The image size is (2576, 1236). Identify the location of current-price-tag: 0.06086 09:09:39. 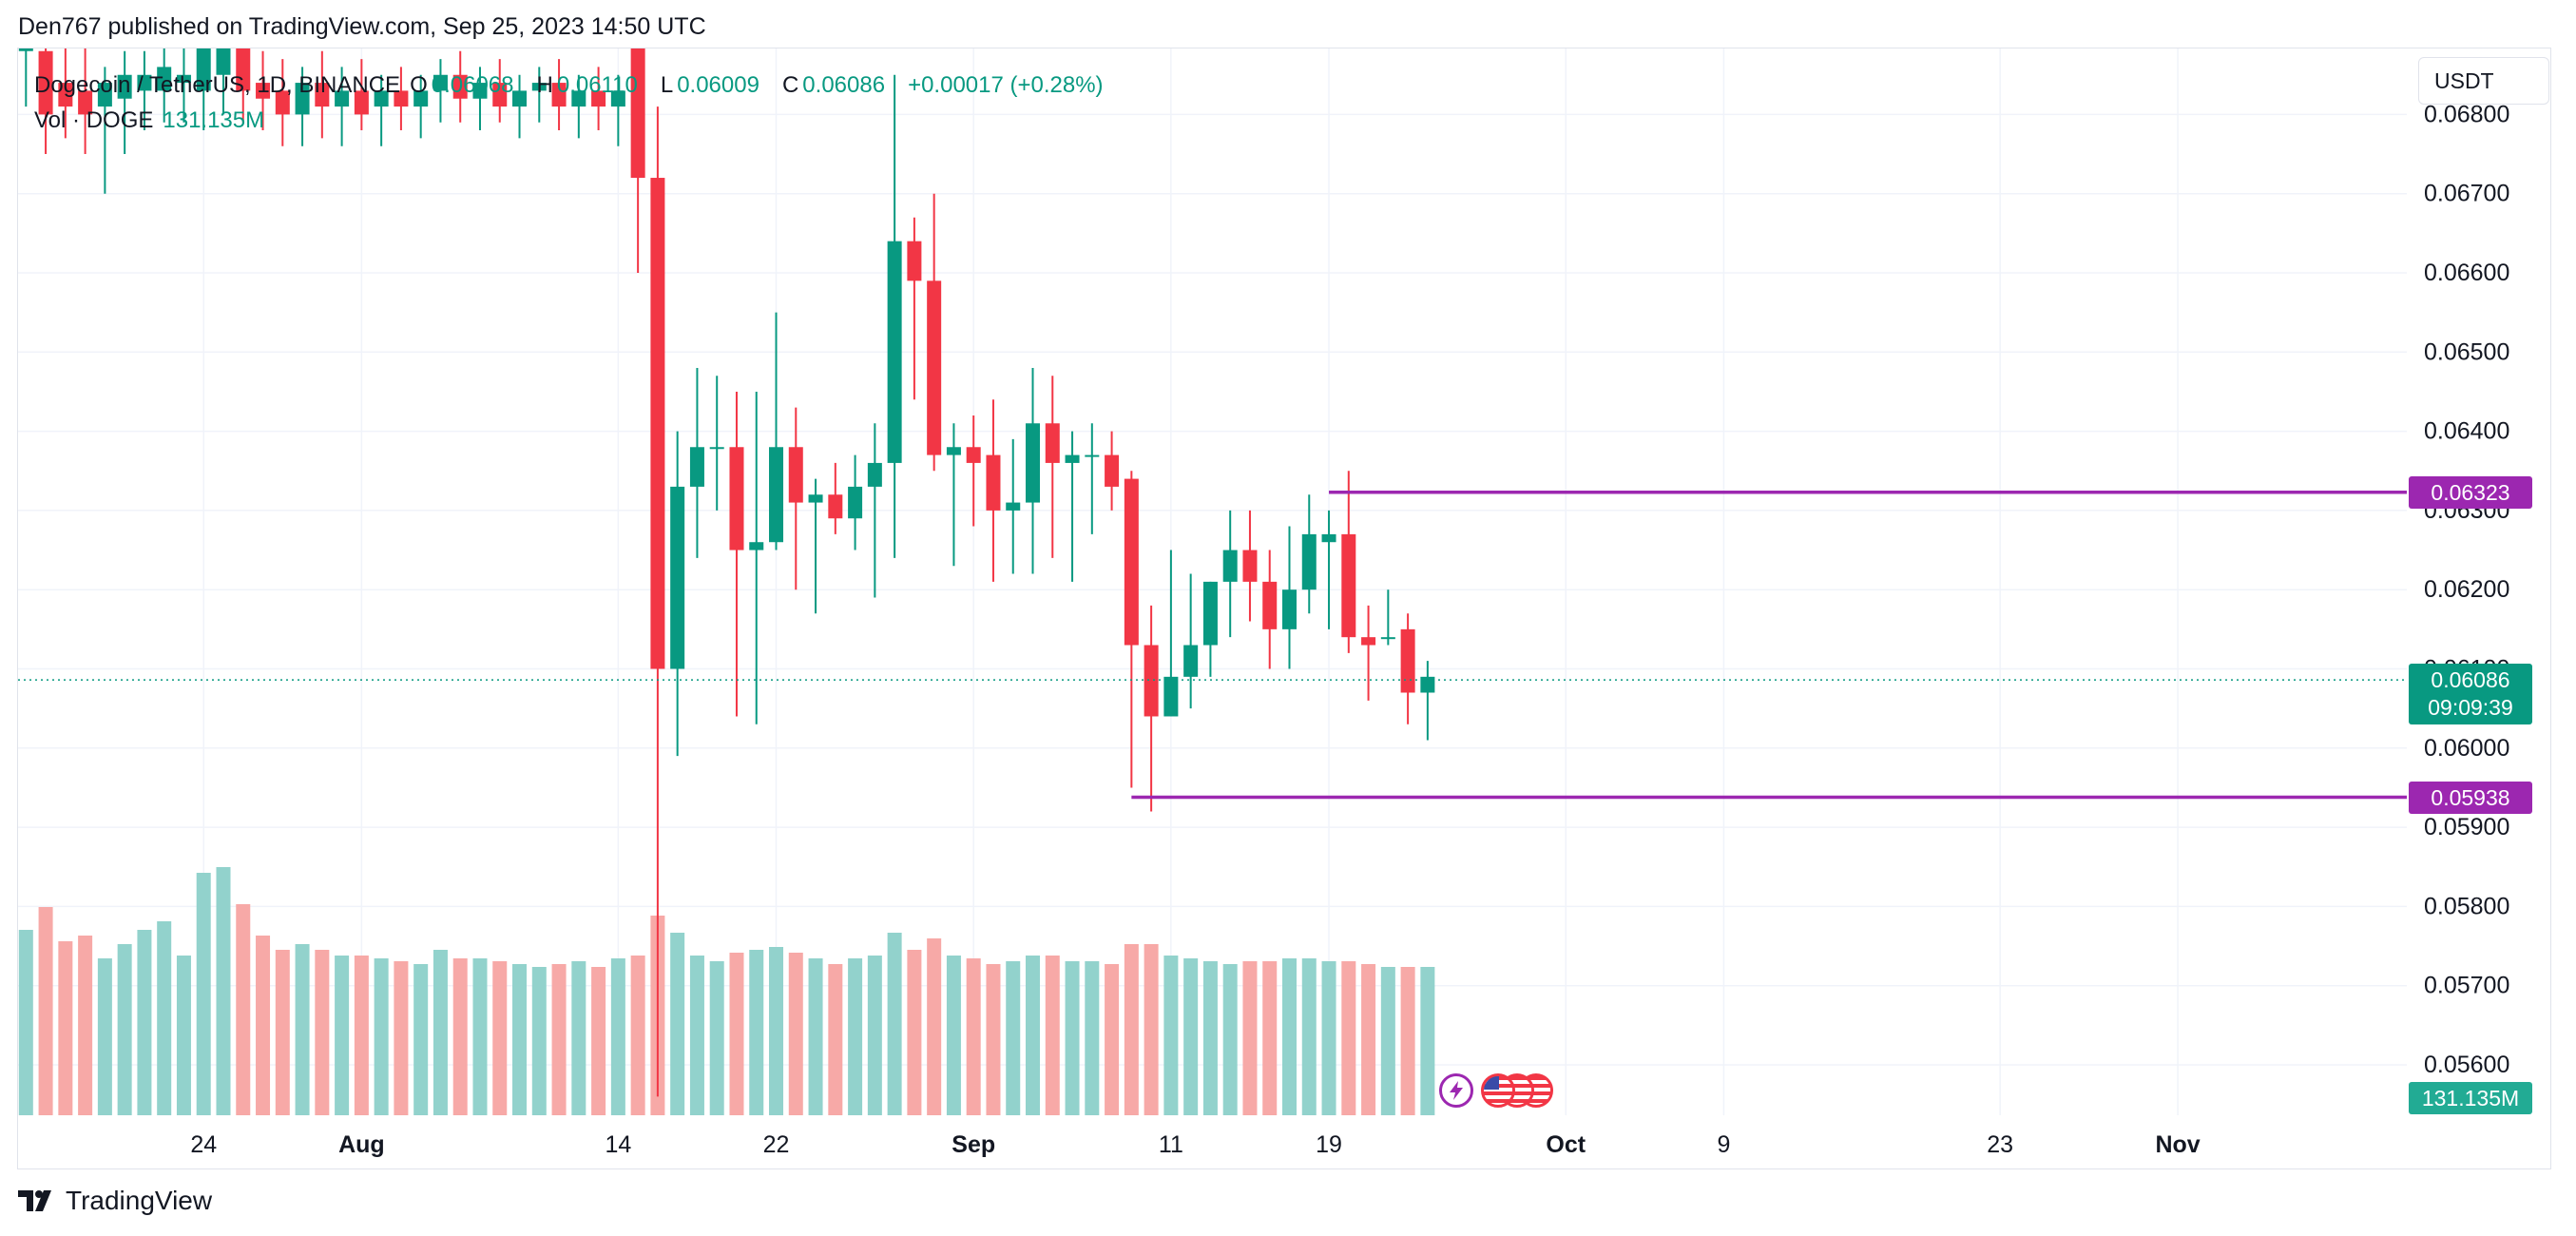
(2470, 694).